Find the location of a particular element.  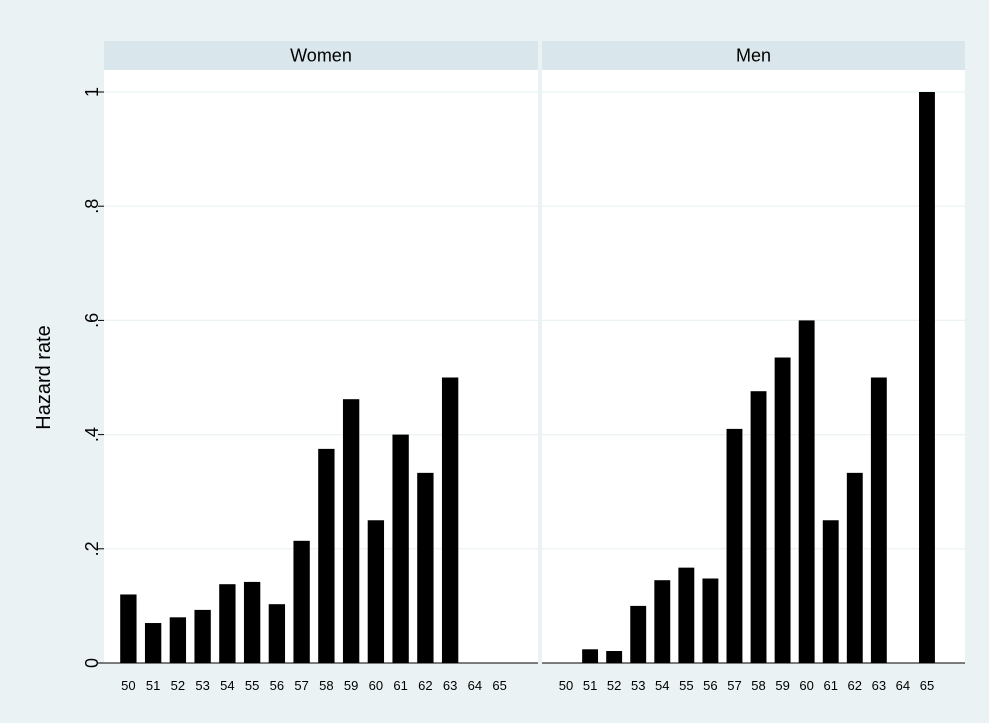

panel-header-men is located at coordinates (753, 55).